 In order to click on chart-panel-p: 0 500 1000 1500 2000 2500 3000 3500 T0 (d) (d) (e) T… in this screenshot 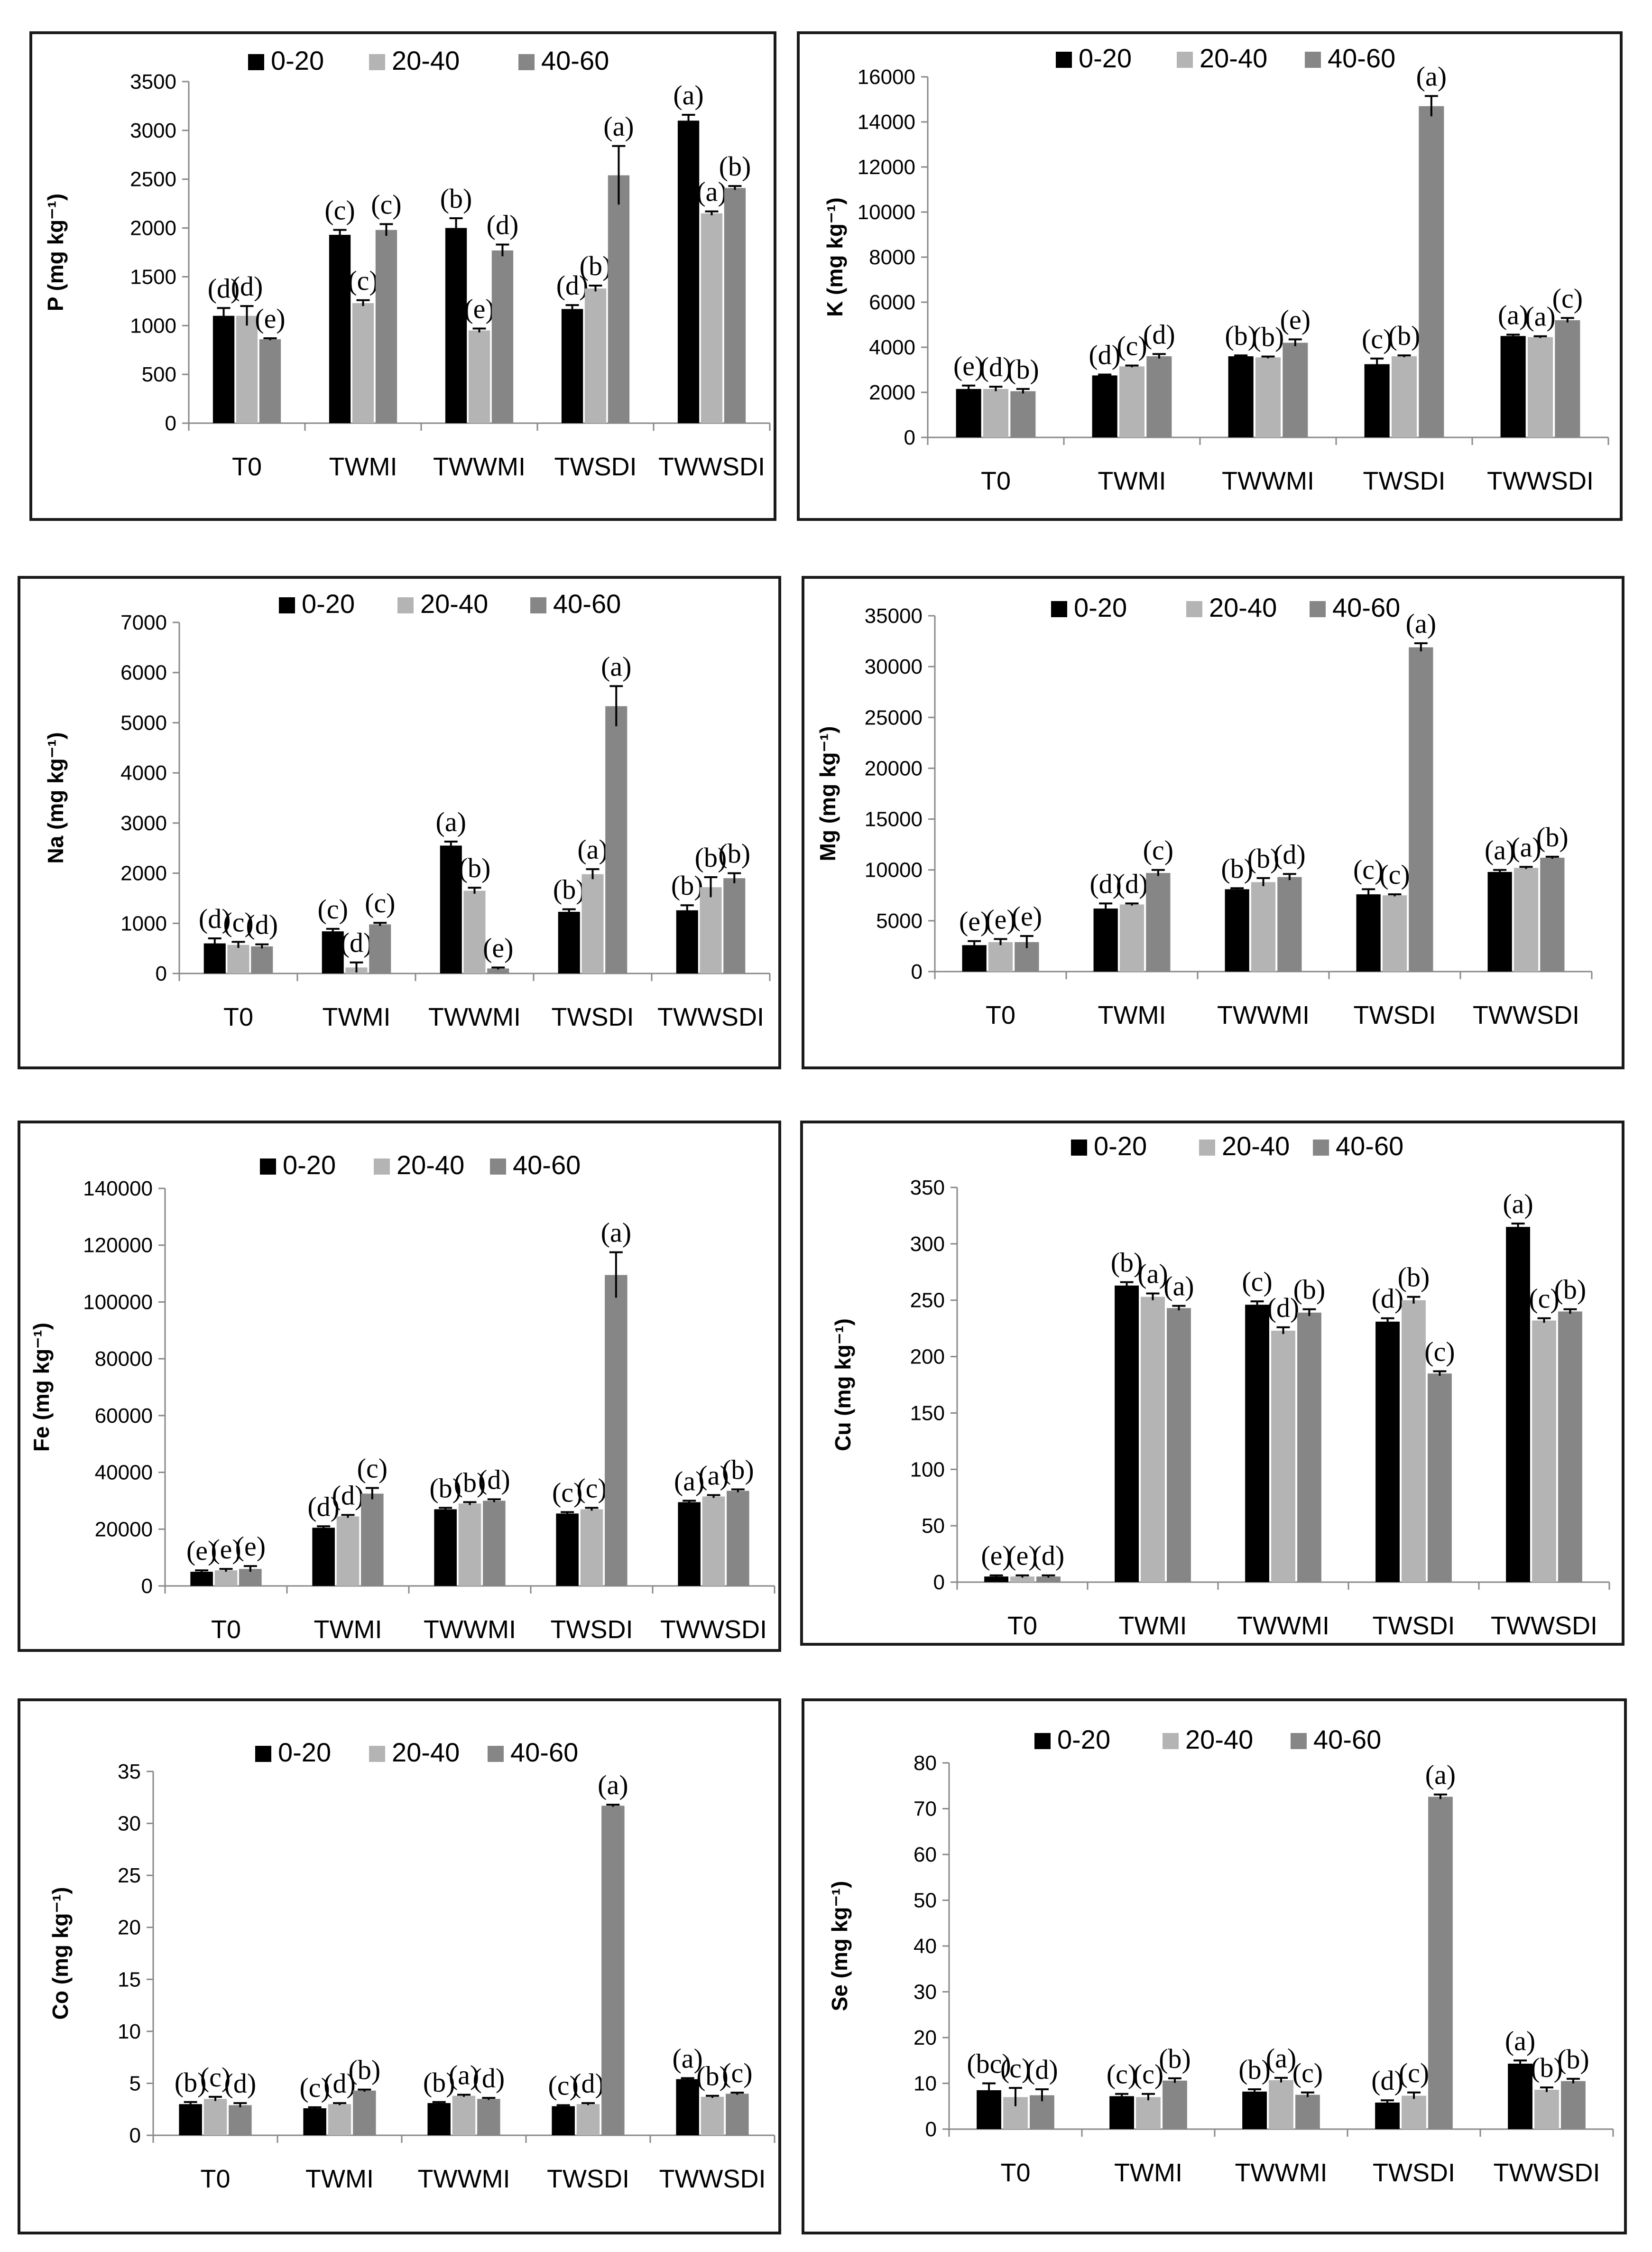, I will do `click(403, 276)`.